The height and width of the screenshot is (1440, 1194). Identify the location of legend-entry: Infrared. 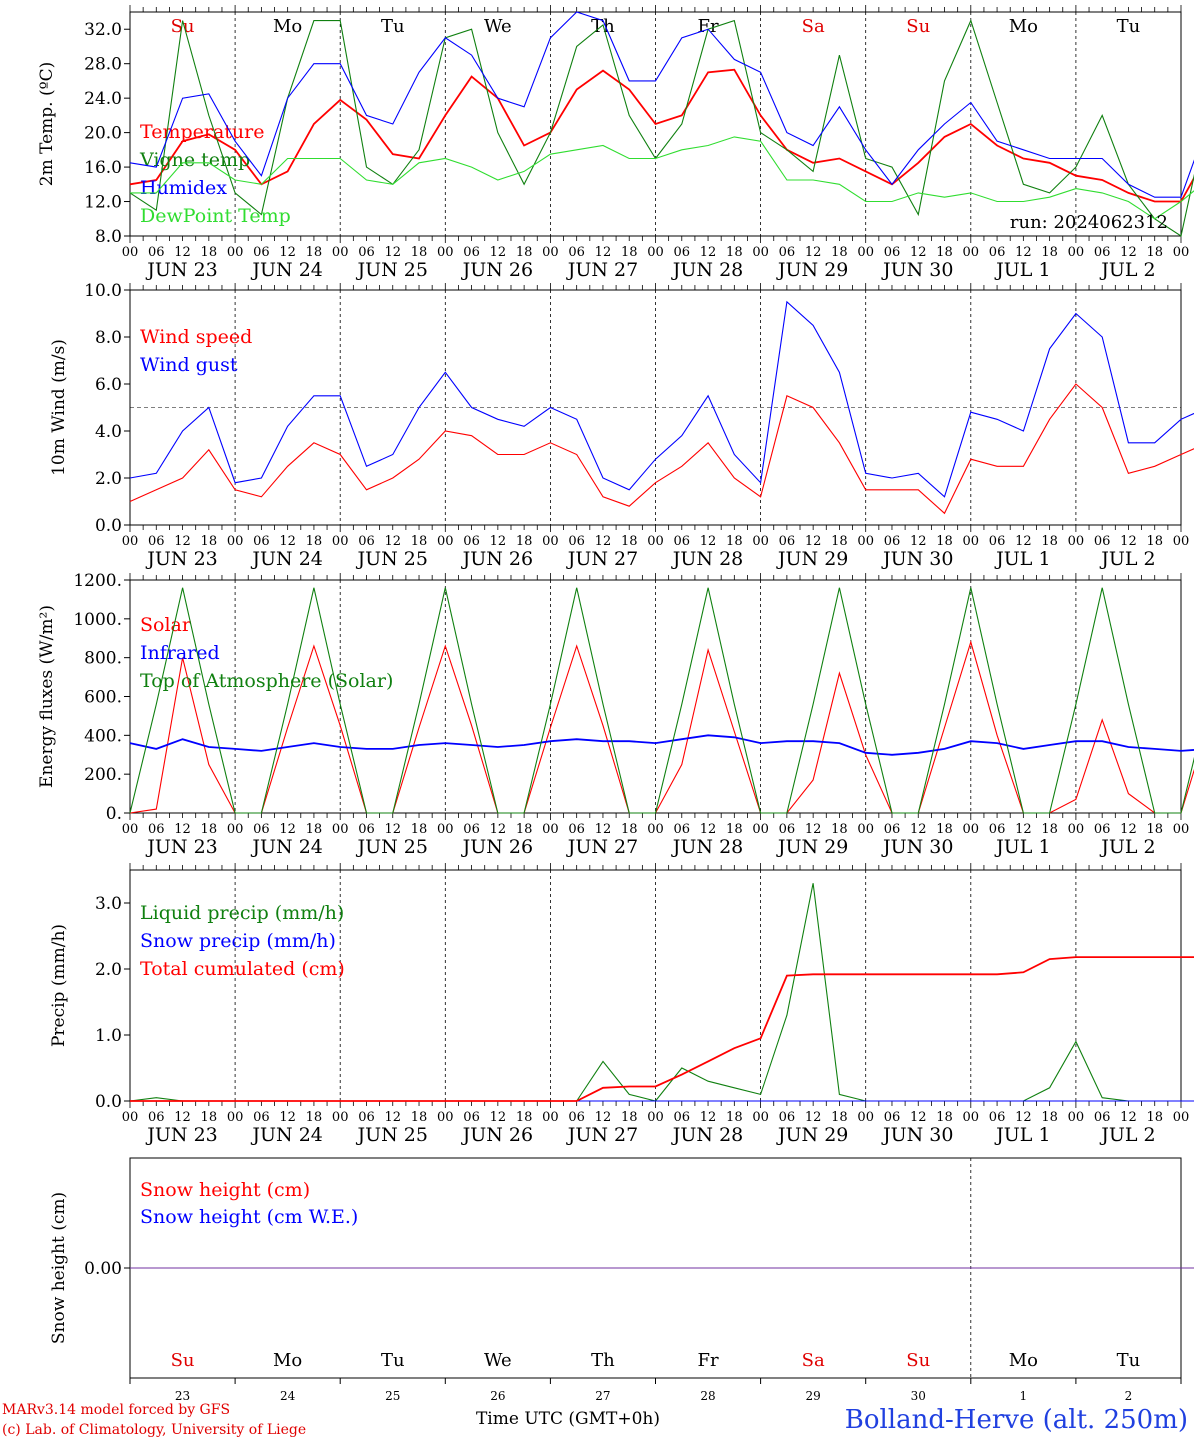
(180, 653).